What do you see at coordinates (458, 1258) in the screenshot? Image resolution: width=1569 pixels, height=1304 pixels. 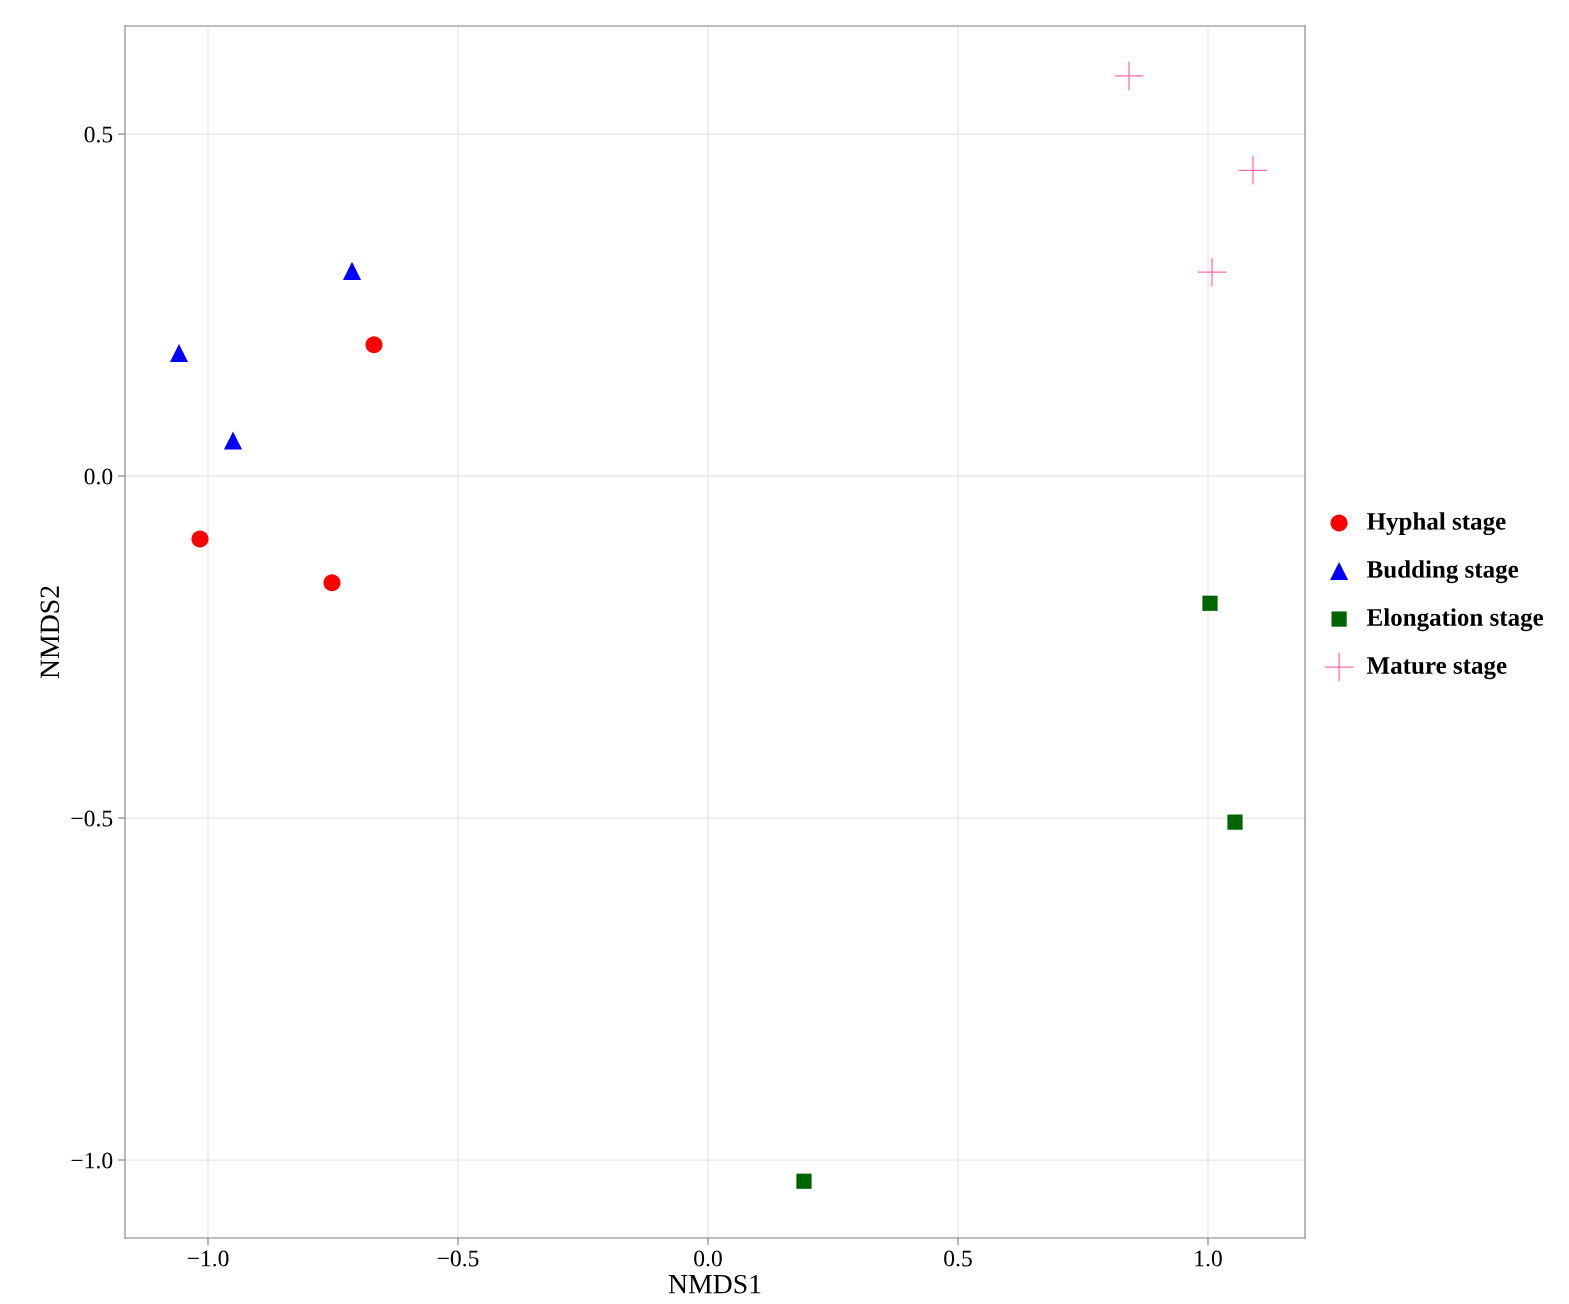 I see `x-tick-label: −0.5` at bounding box center [458, 1258].